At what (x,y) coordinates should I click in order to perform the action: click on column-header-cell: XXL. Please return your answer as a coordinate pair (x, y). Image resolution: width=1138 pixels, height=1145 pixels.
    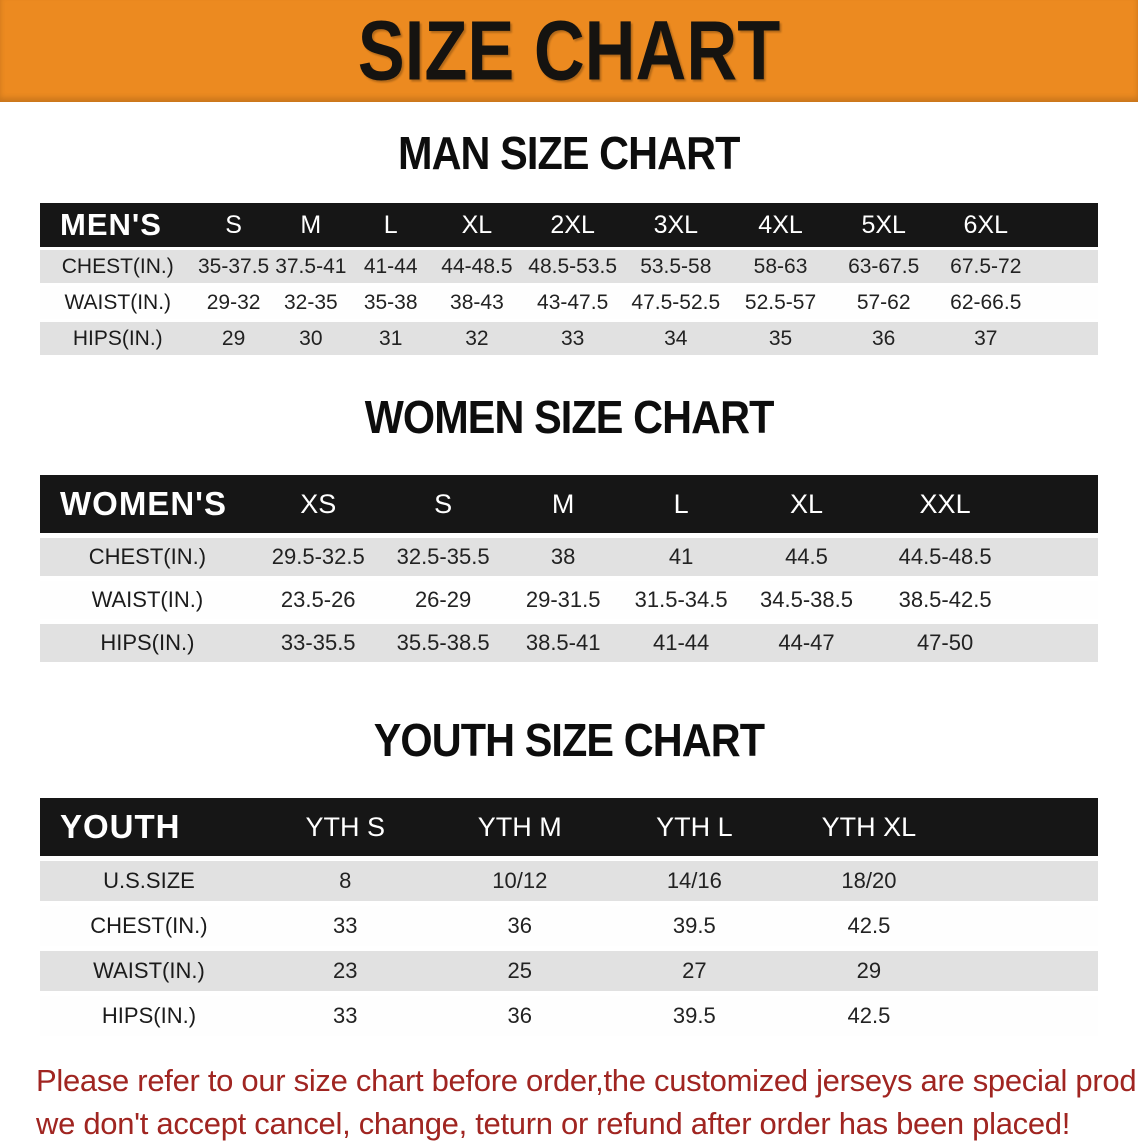
    Looking at the image, I should click on (945, 504).